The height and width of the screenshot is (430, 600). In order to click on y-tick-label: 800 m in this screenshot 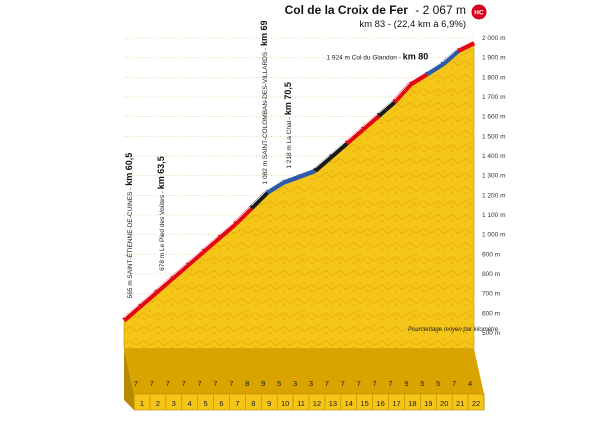, I will do `click(491, 274)`.